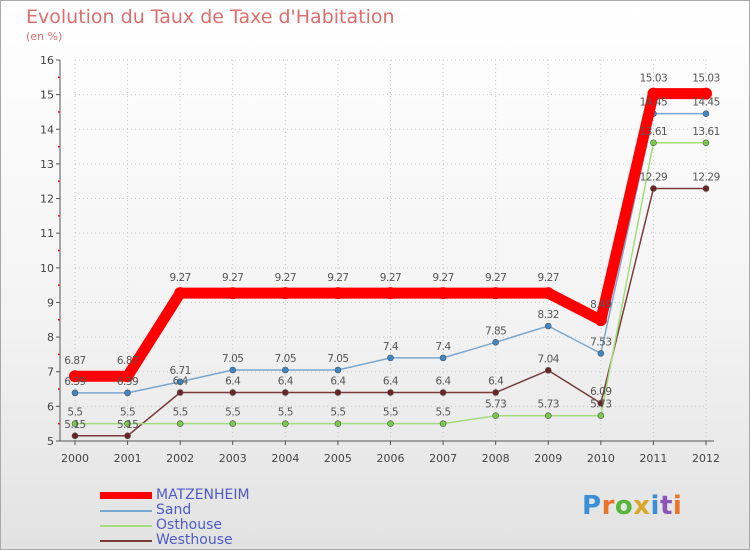  I want to click on y-tick-label: 11, so click(47, 233).